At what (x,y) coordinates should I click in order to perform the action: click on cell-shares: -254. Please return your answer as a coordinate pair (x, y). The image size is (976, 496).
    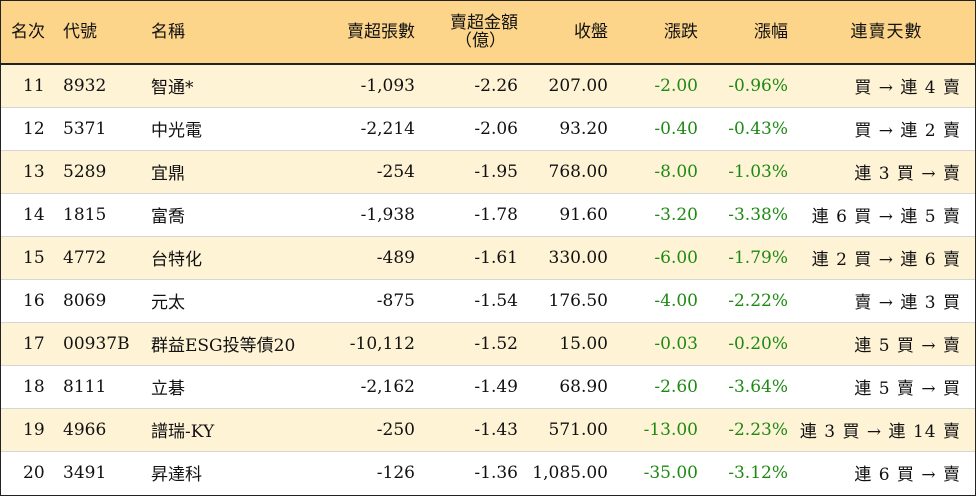
    Looking at the image, I should click on (367, 172).